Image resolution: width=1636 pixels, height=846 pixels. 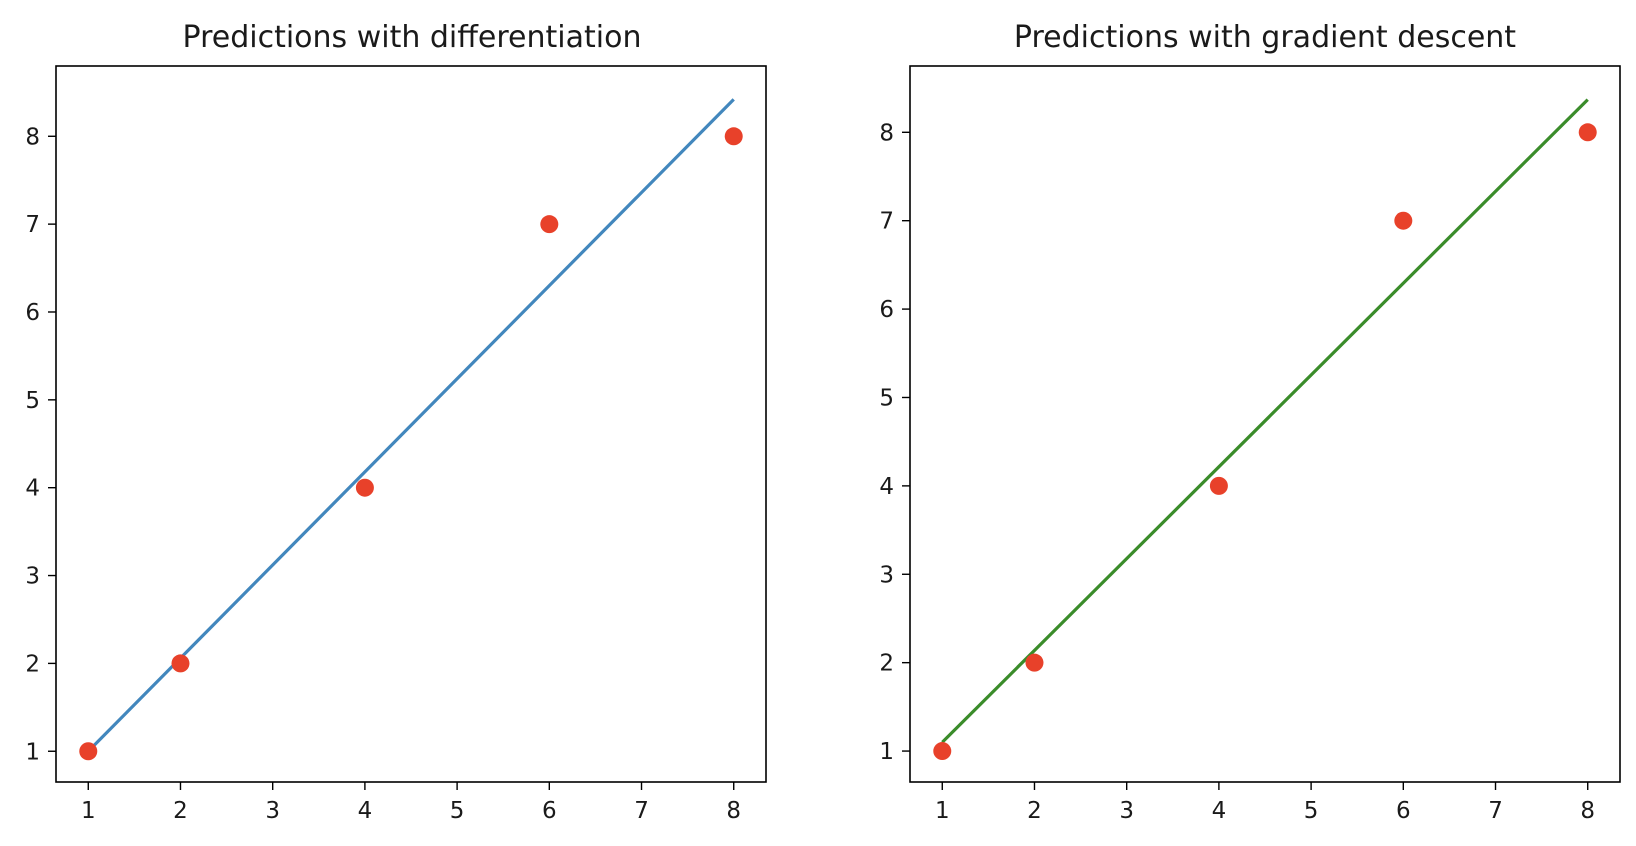 I want to click on right-y-tick-label: 3, so click(x=886, y=575).